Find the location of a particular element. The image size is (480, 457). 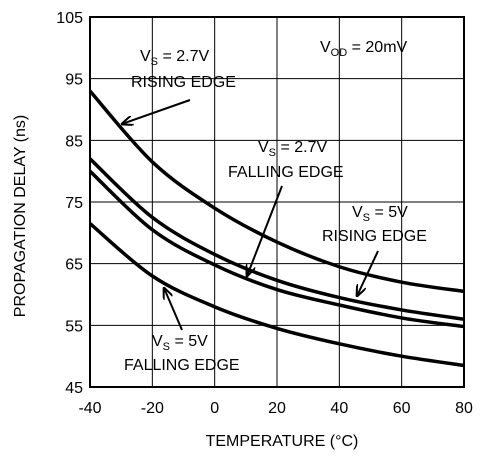

y-tick-labels: 45 55 65 75 85 95 105 is located at coordinates (69, 203).